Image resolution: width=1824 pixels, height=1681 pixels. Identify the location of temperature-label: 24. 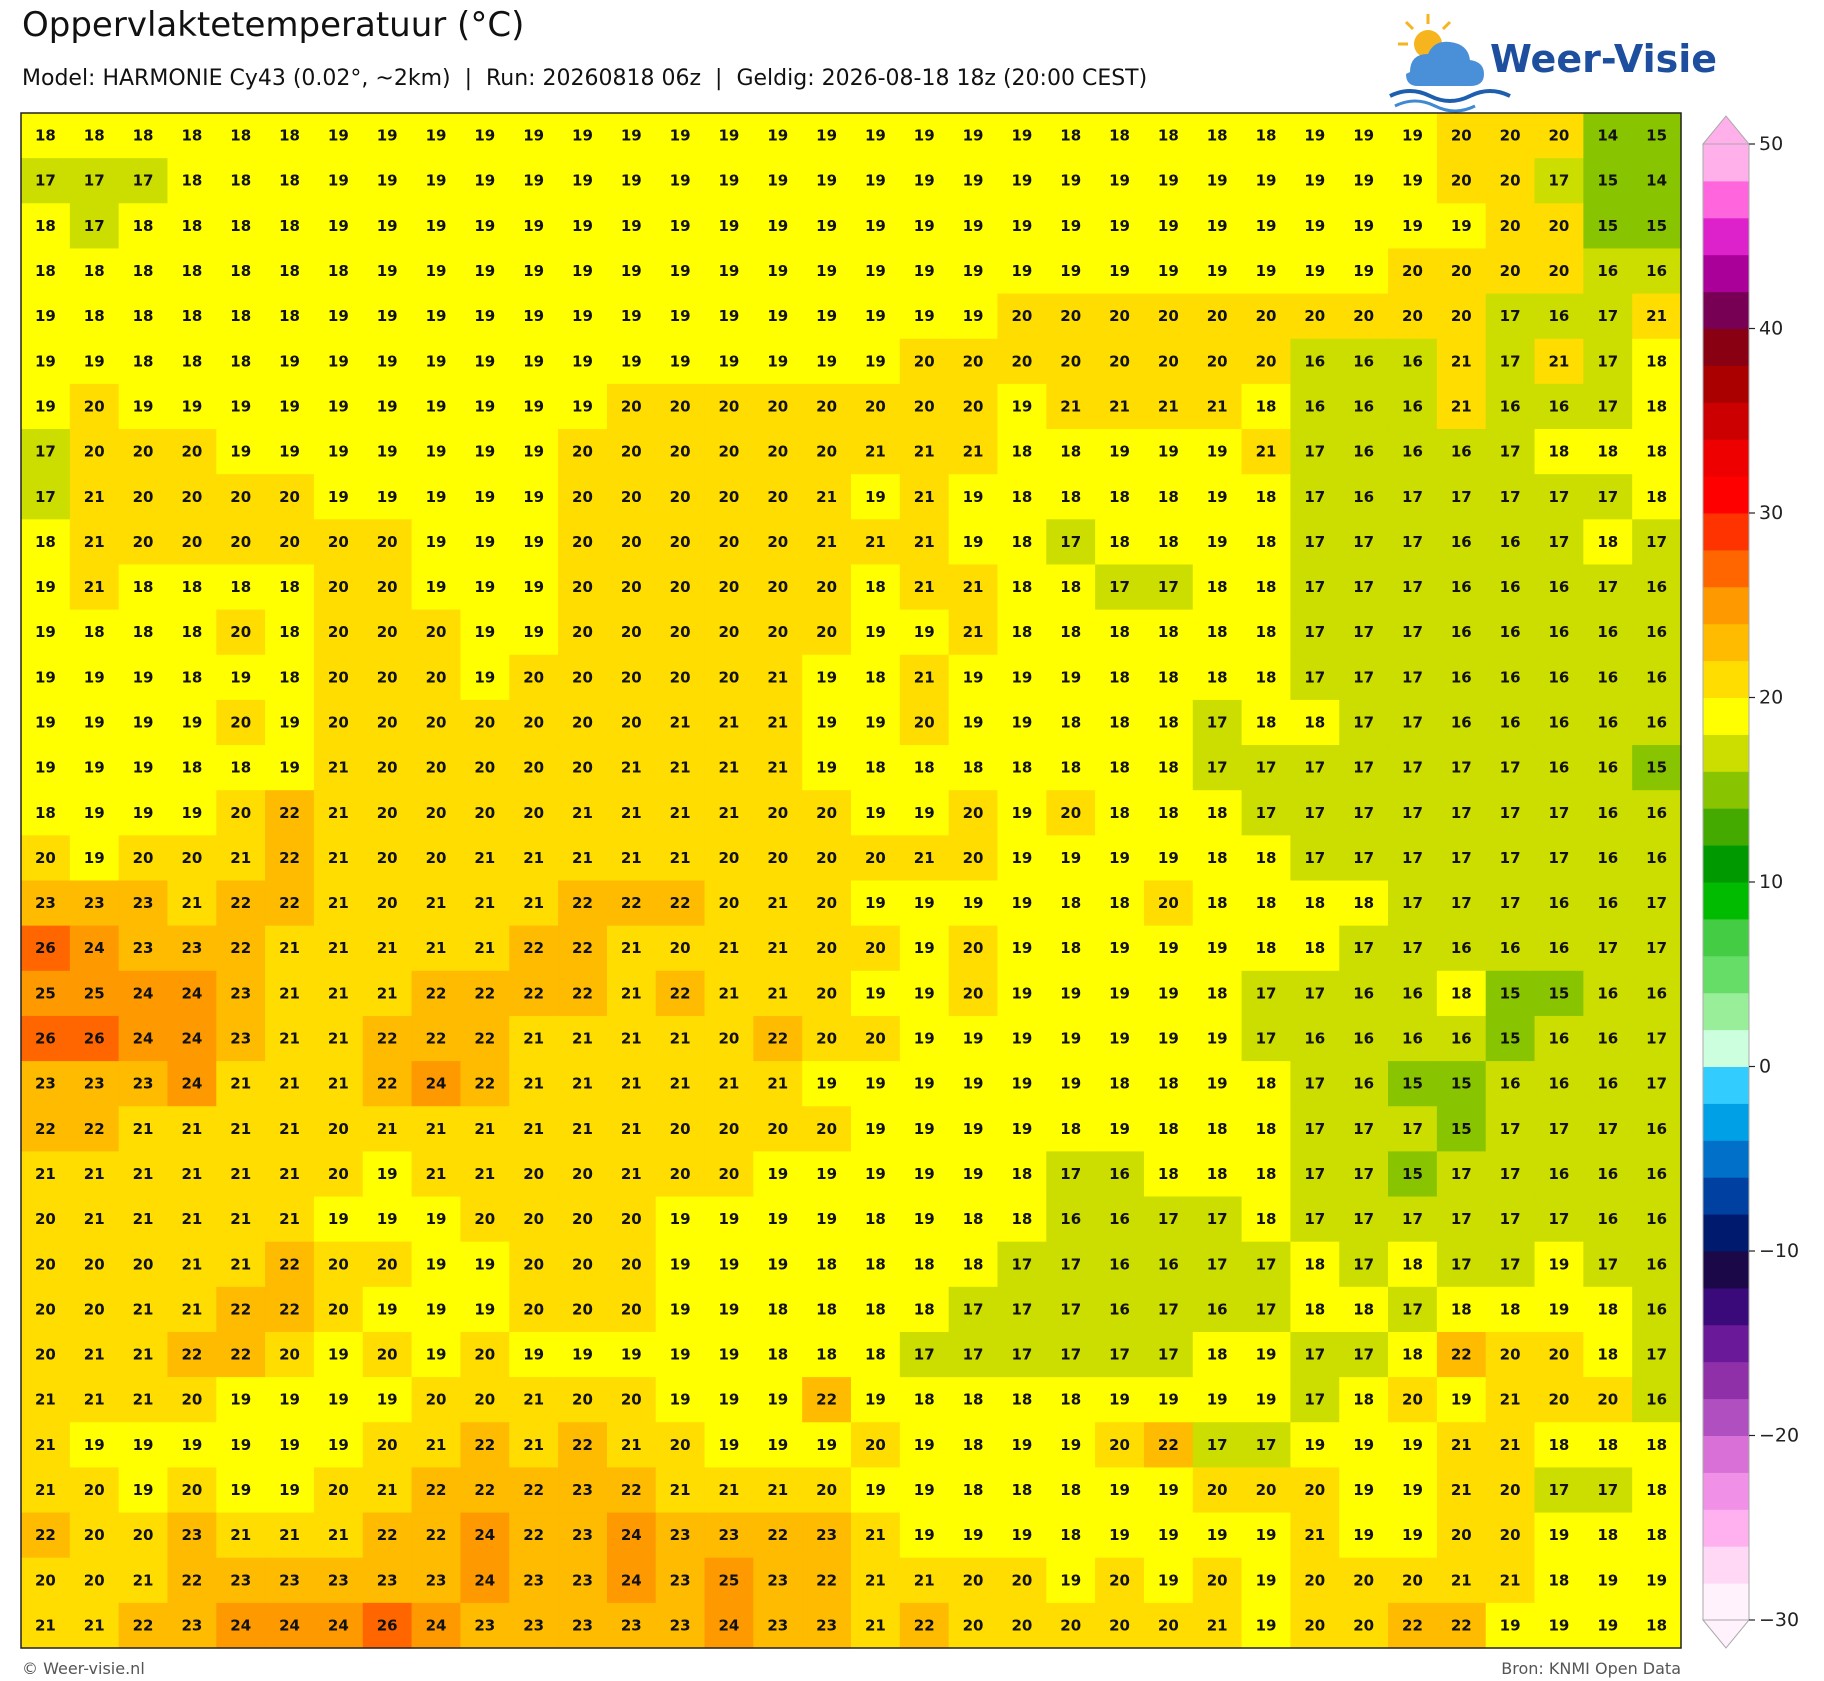
(338, 1625).